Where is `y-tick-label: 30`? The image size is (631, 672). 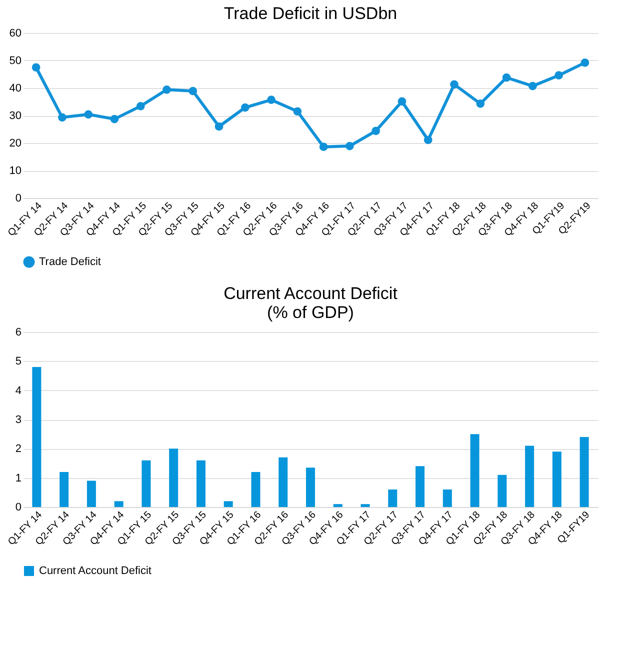 y-tick-label: 30 is located at coordinates (15, 116).